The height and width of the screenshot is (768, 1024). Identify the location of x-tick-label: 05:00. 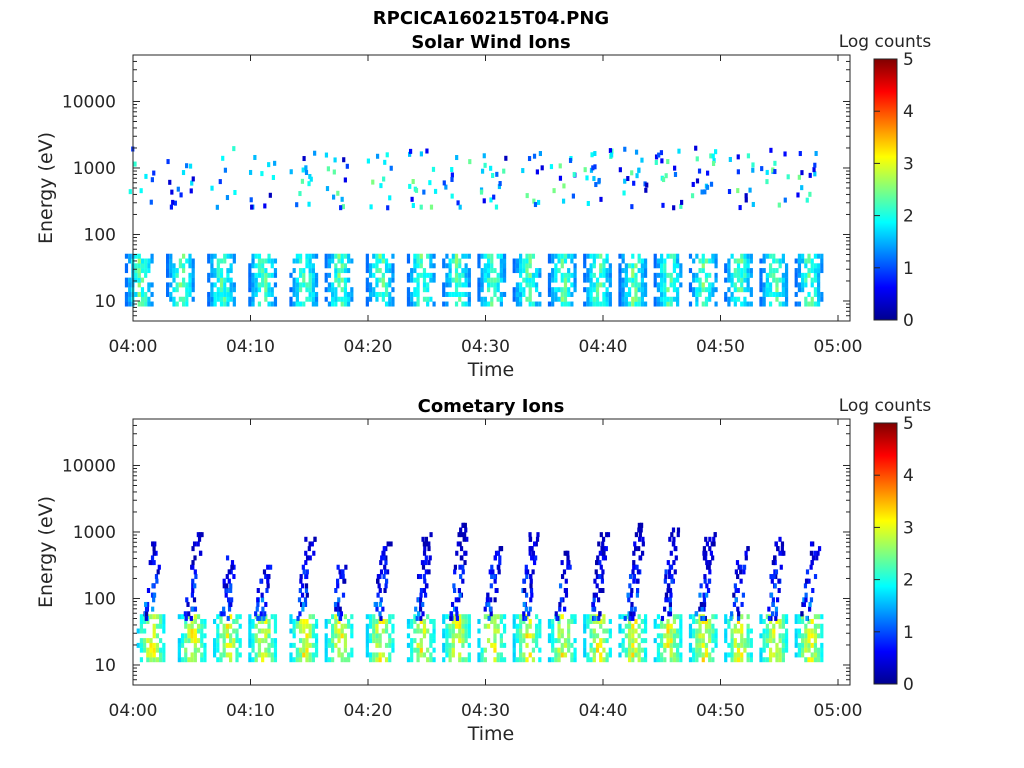
(838, 711).